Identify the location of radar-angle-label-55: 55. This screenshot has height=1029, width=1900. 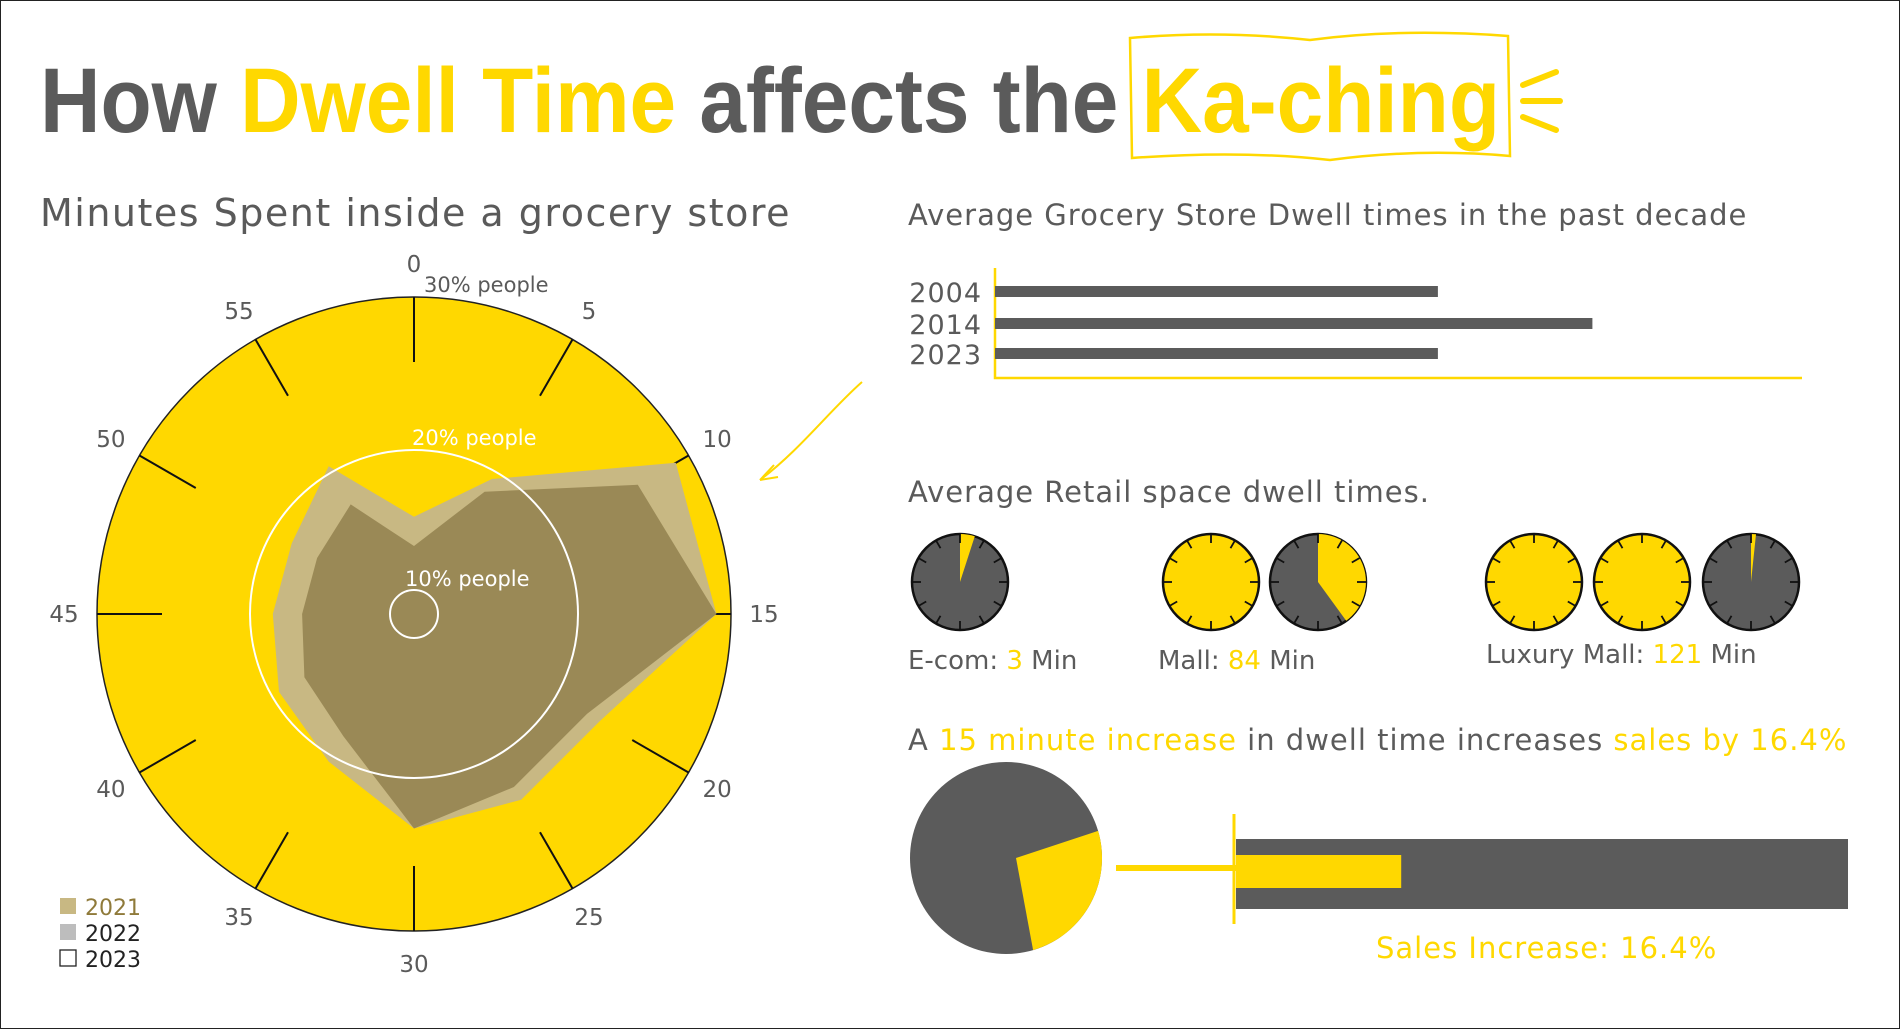
(238, 312).